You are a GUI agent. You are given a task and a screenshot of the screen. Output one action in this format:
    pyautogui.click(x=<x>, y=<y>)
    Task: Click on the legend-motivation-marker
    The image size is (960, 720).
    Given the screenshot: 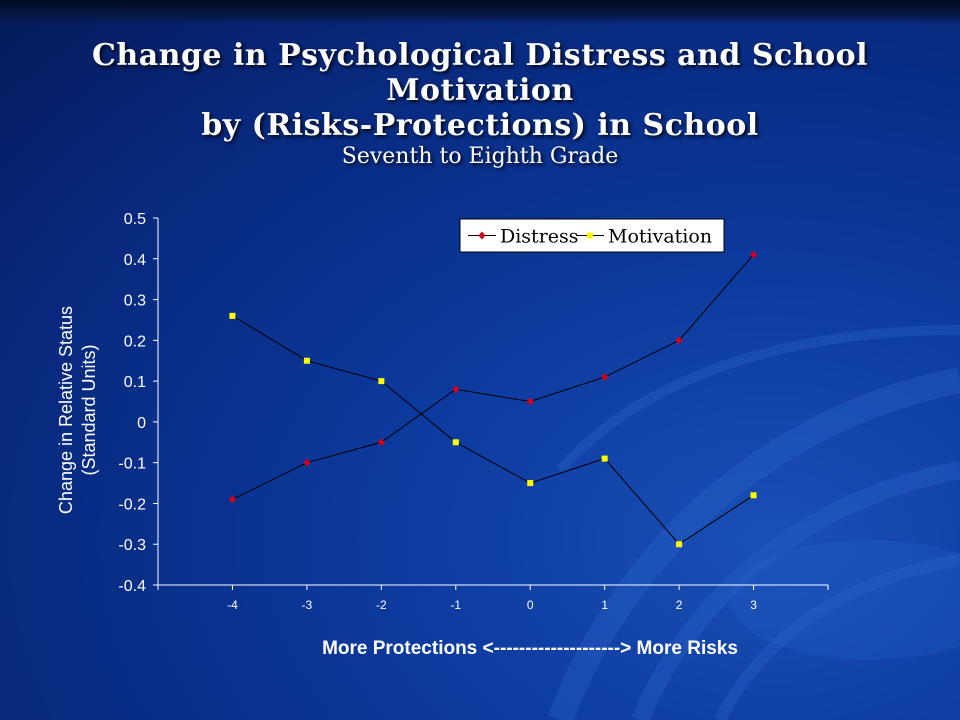 What is the action you would take?
    pyautogui.click(x=590, y=235)
    